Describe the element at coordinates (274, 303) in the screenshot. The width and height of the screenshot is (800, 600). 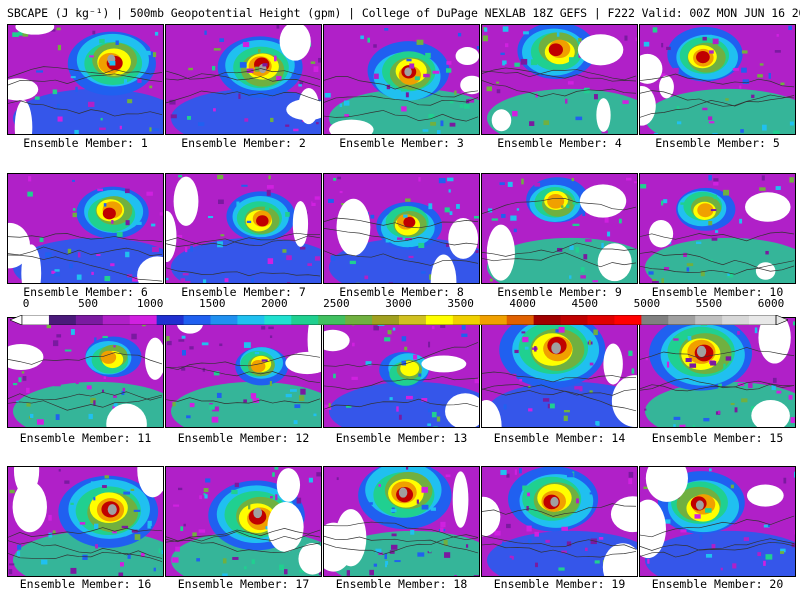
I see `colorbar-tick-label: 2000` at that location.